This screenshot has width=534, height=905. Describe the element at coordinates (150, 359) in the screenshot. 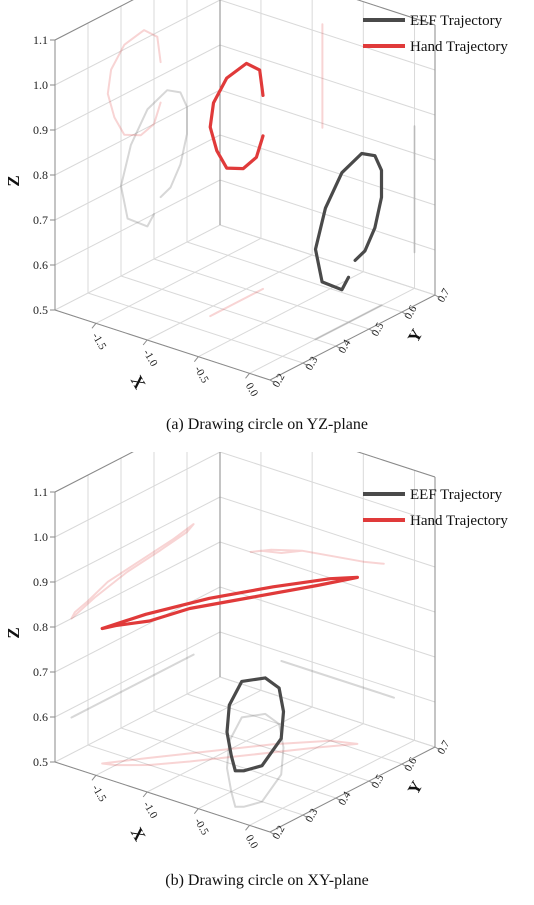

I see `chart-a-x-tick-label: -1.0` at that location.